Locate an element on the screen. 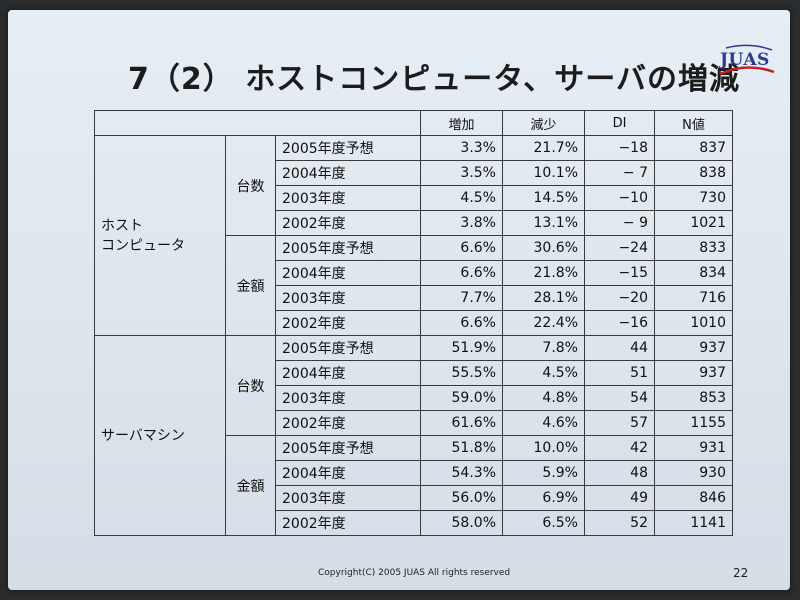  decrease-cell: 28.1% is located at coordinates (543, 298).